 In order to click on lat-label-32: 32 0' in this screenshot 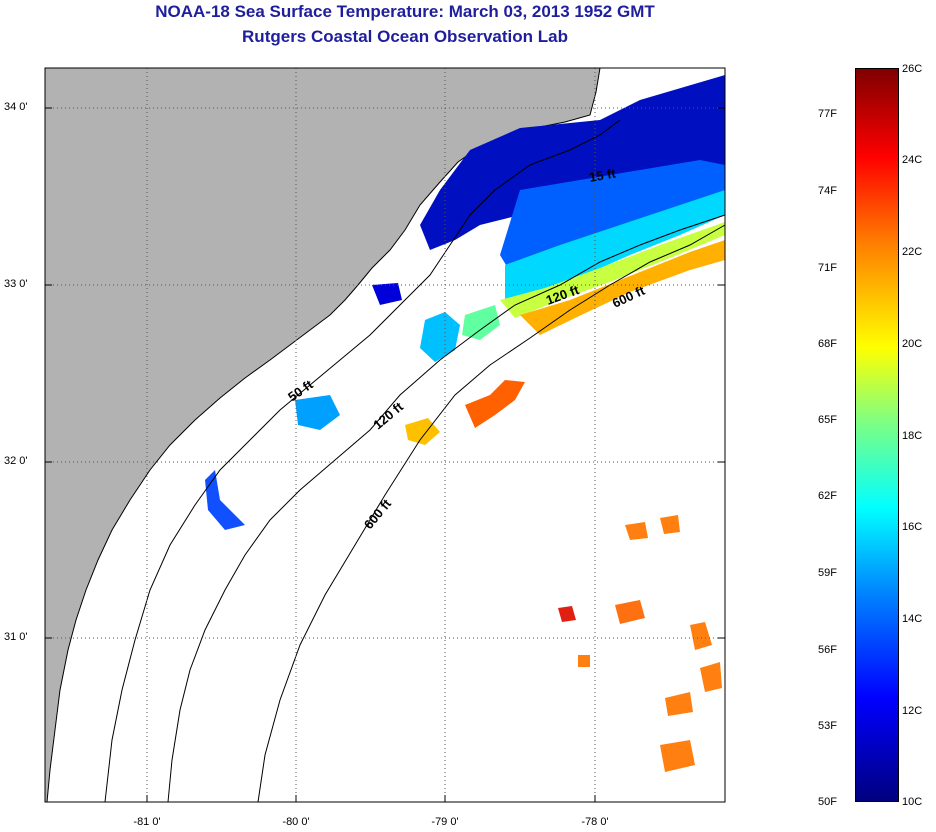, I will do `click(16, 461)`.